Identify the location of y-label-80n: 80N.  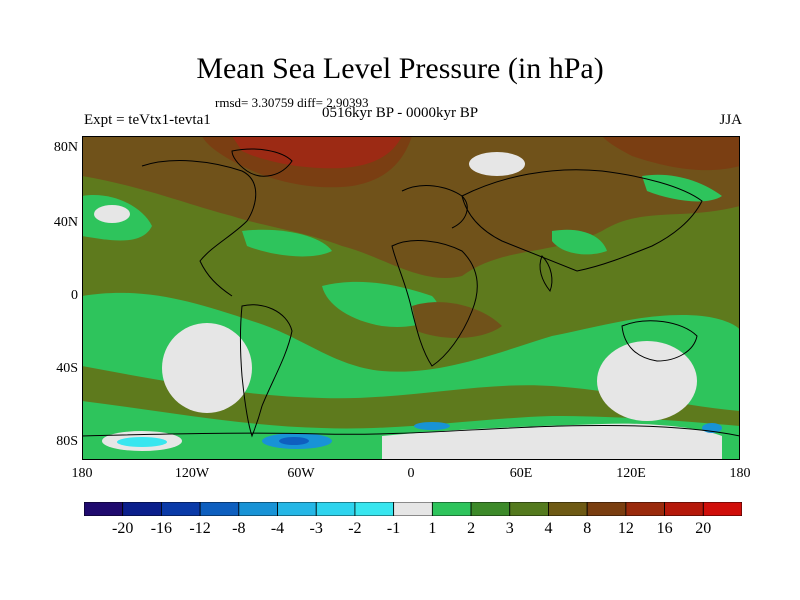
(65, 147).